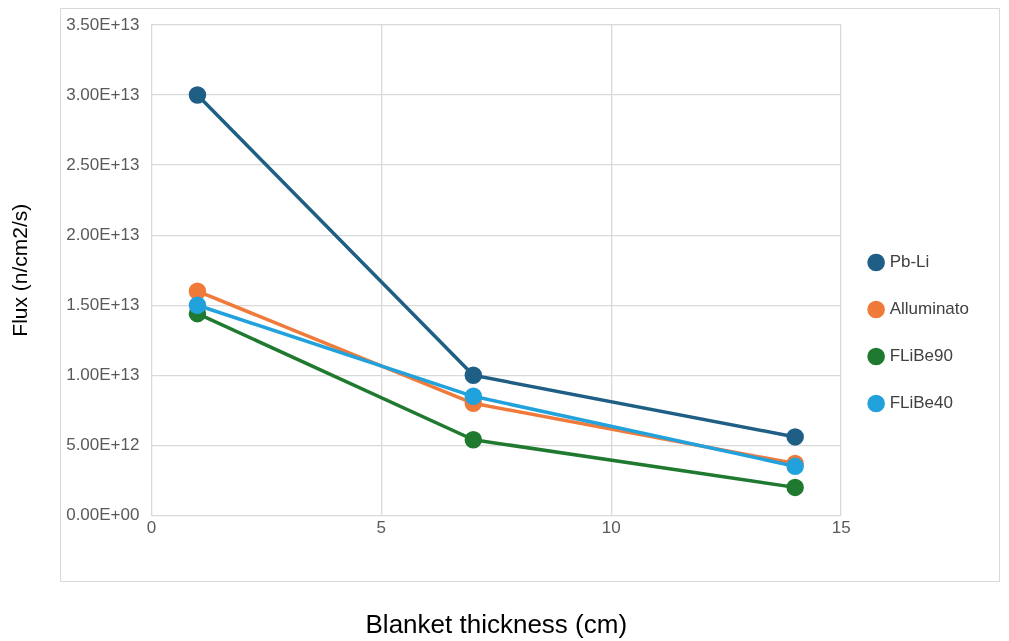  What do you see at coordinates (103, 445) in the screenshot?
I see `y-tick-label: 5.00E+12` at bounding box center [103, 445].